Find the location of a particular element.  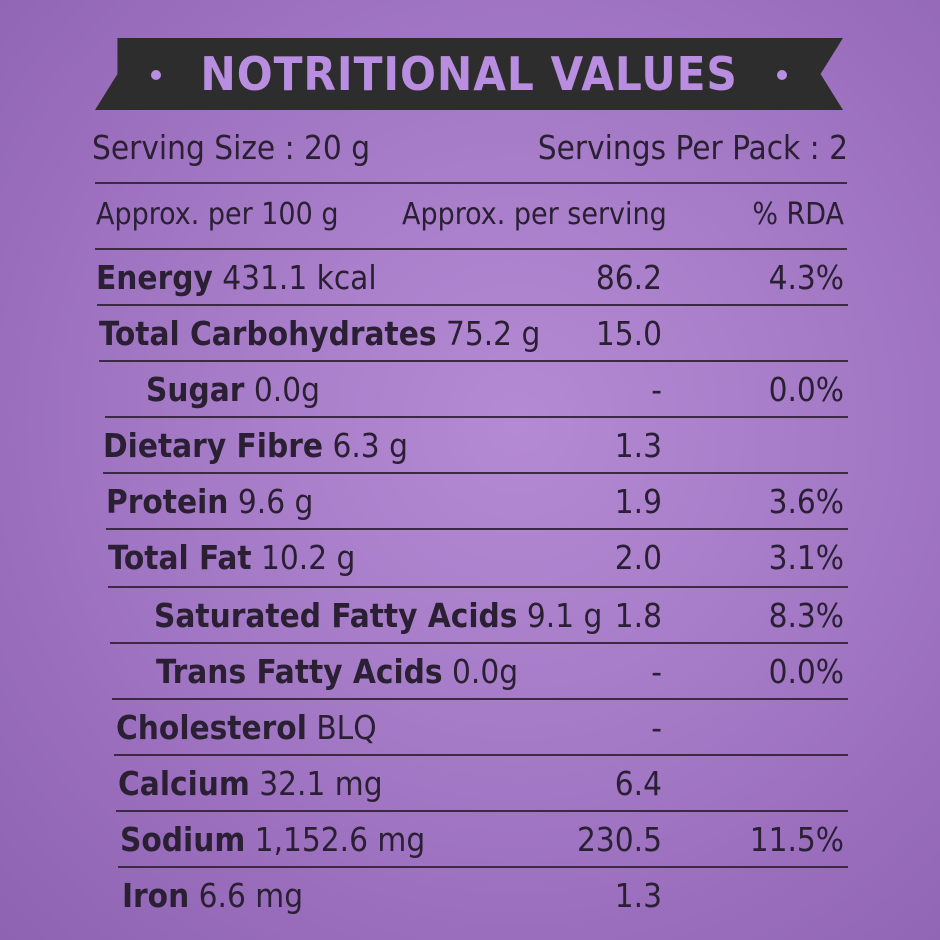

nutrient-label: Calcium 32.1 mg is located at coordinates (250, 783).